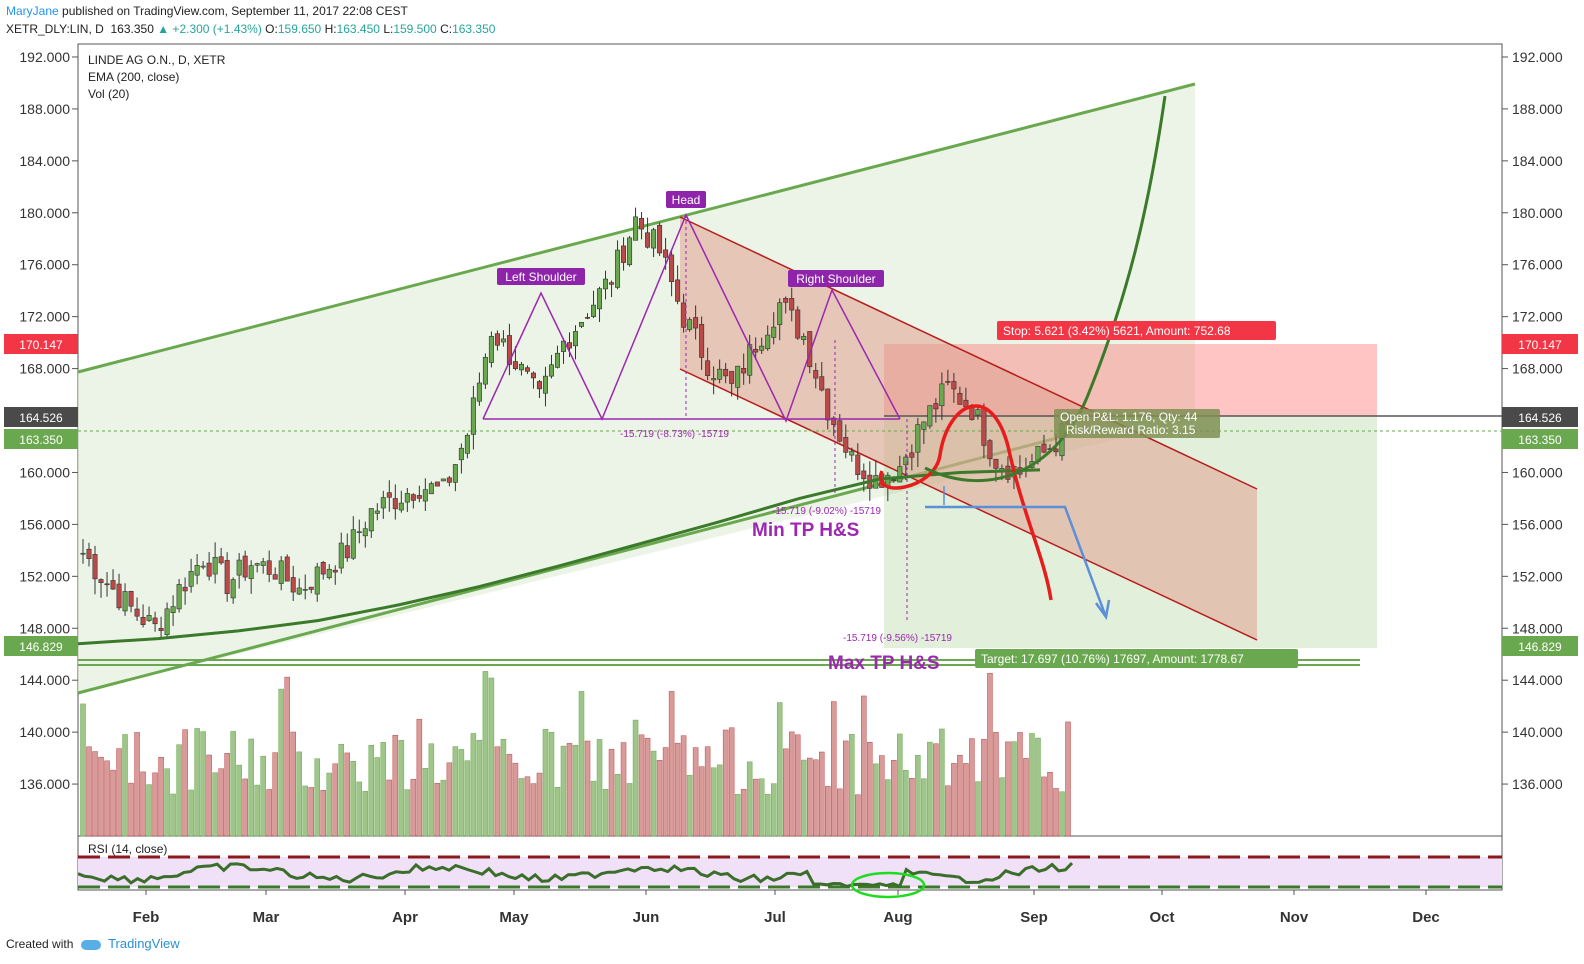 Image resolution: width=1584 pixels, height=964 pixels. I want to click on low-label: L:, so click(388, 29).